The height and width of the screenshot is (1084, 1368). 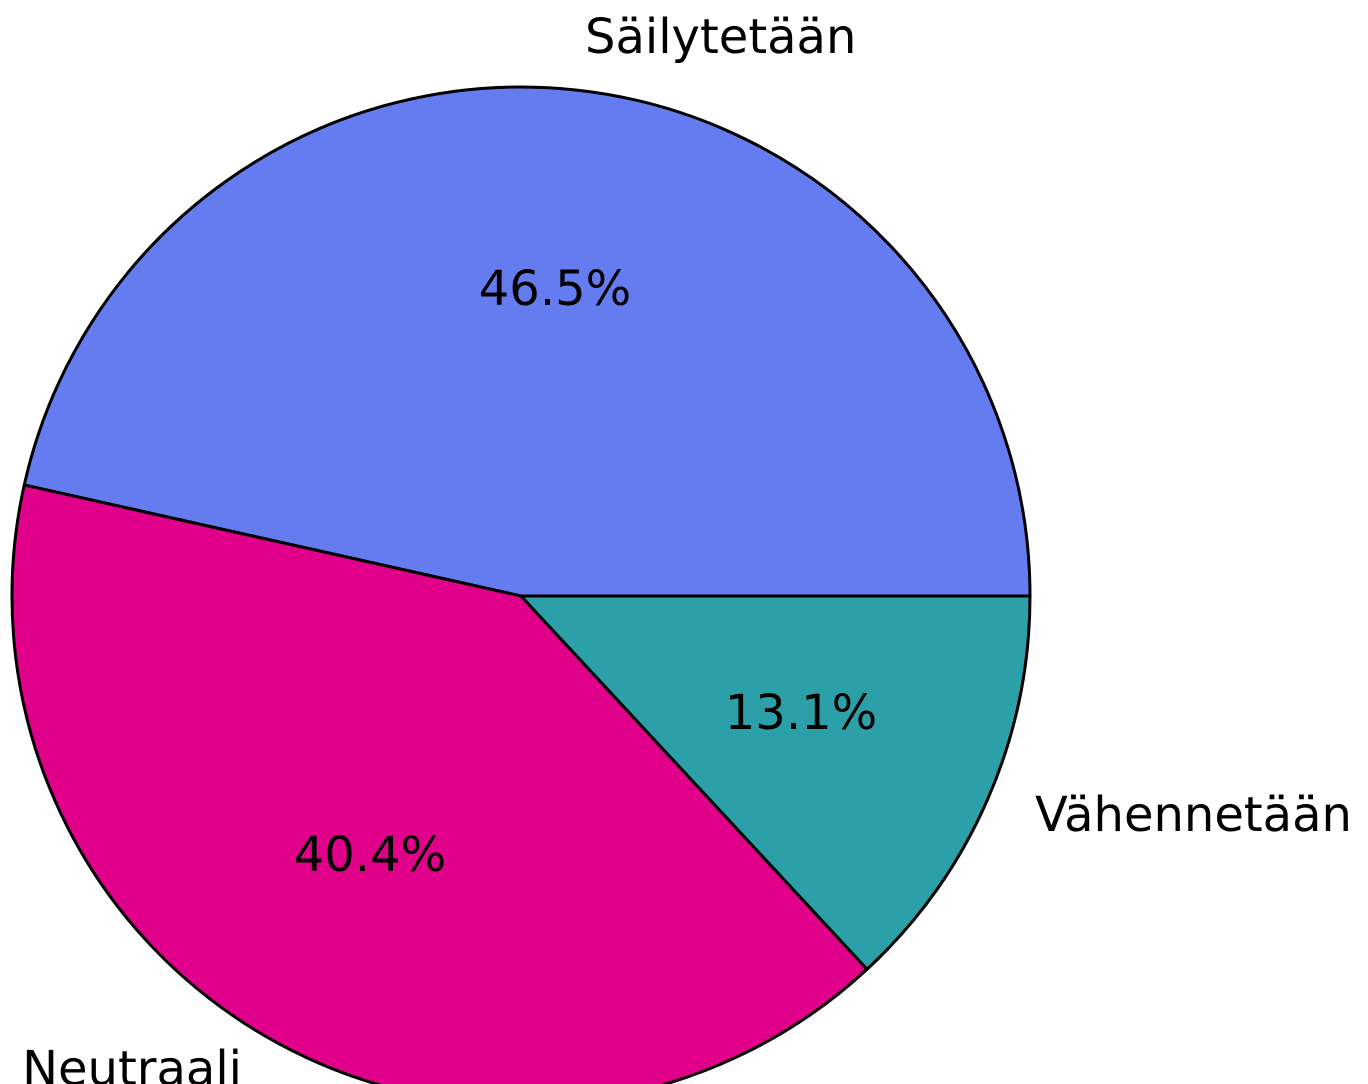 I want to click on value-label: 40.4%, so click(x=370, y=855).